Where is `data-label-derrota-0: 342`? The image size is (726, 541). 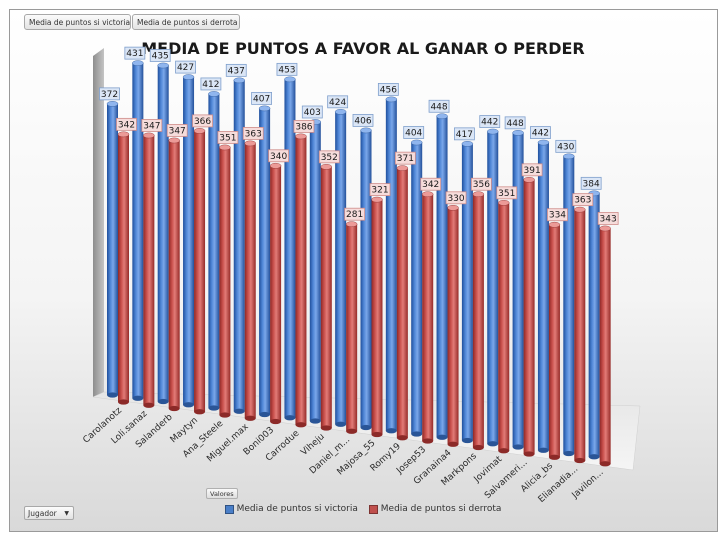
data-label-derrota-0: 342 is located at coordinates (126, 125).